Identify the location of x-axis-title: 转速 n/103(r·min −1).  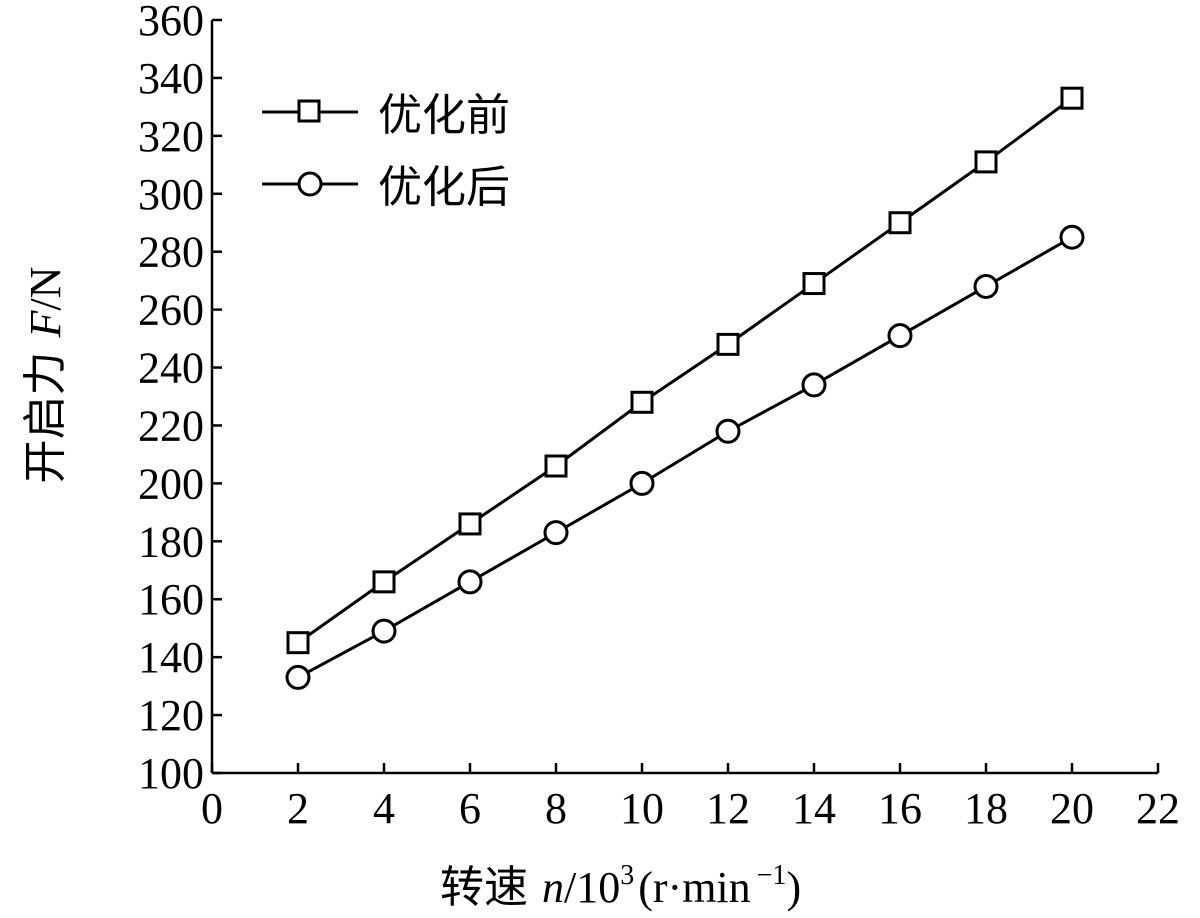
(620, 886).